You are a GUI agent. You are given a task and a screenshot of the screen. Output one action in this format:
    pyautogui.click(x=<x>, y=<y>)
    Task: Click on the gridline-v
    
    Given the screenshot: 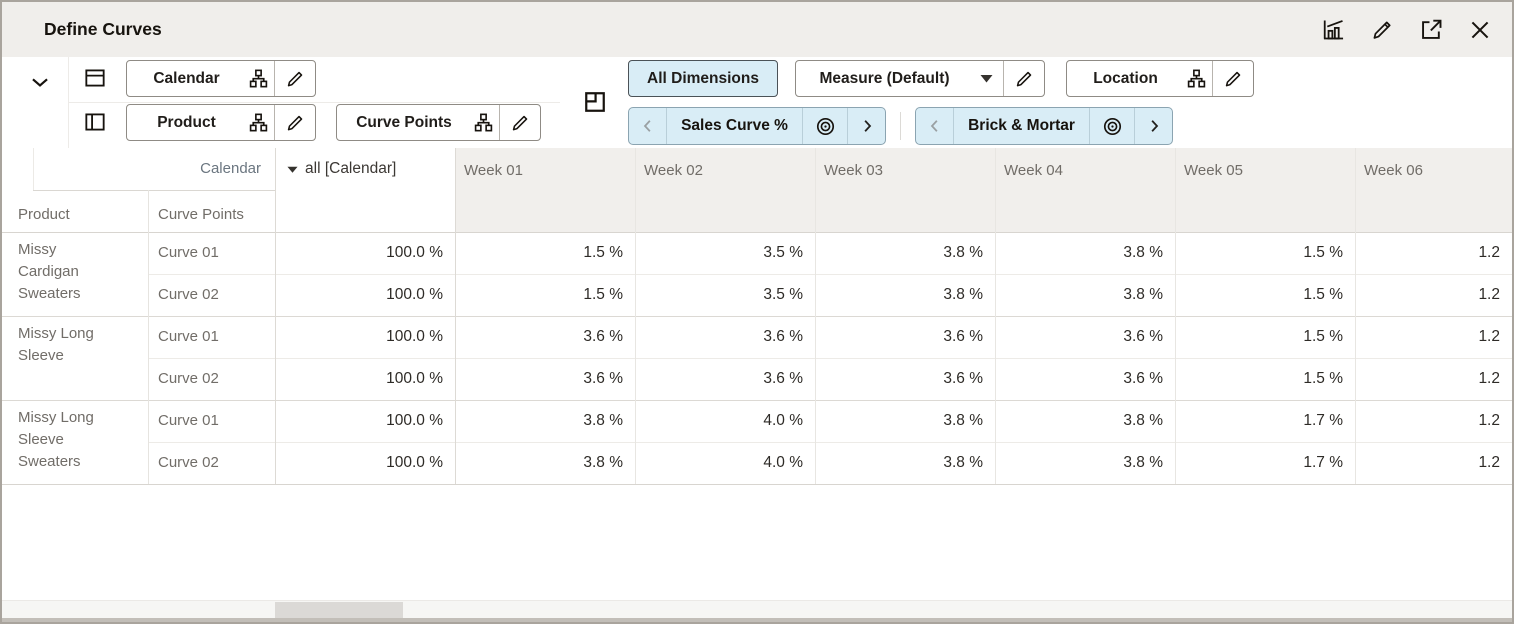 What is the action you would take?
    pyautogui.click(x=455, y=316)
    